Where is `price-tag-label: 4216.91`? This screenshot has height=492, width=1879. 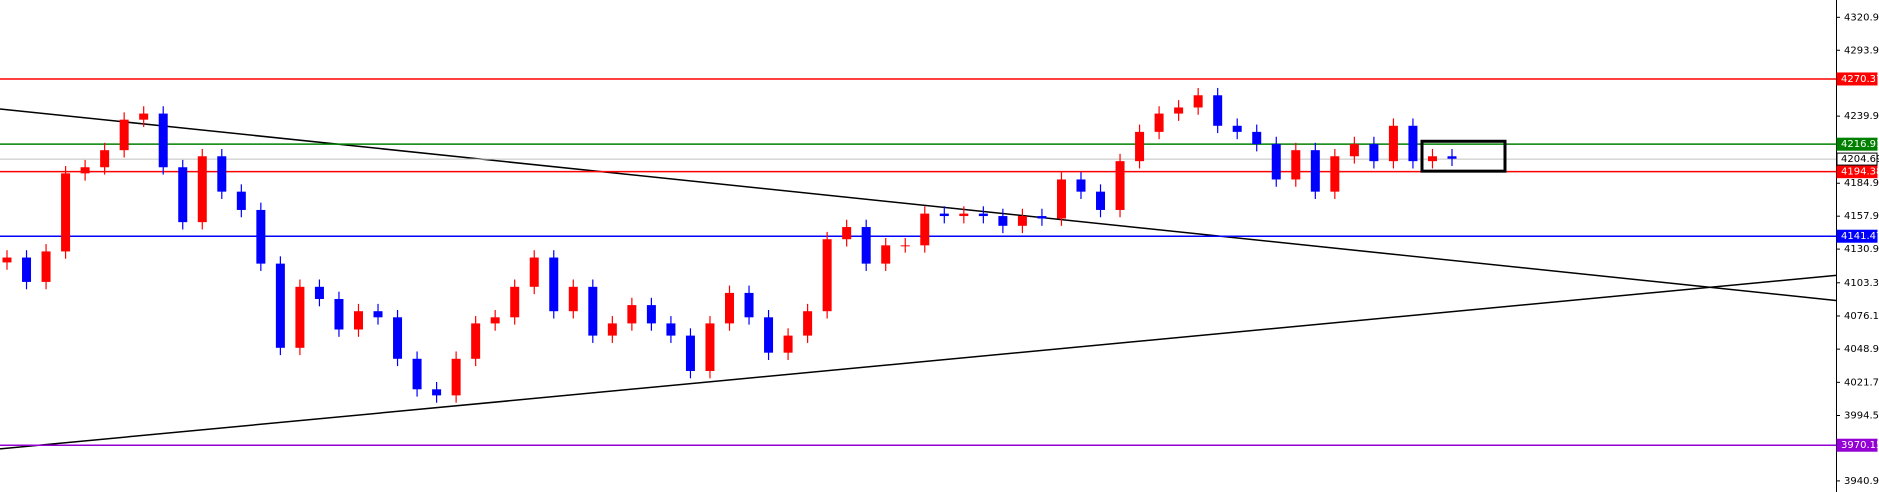
price-tag-label: 4216.91 is located at coordinates (1860, 144).